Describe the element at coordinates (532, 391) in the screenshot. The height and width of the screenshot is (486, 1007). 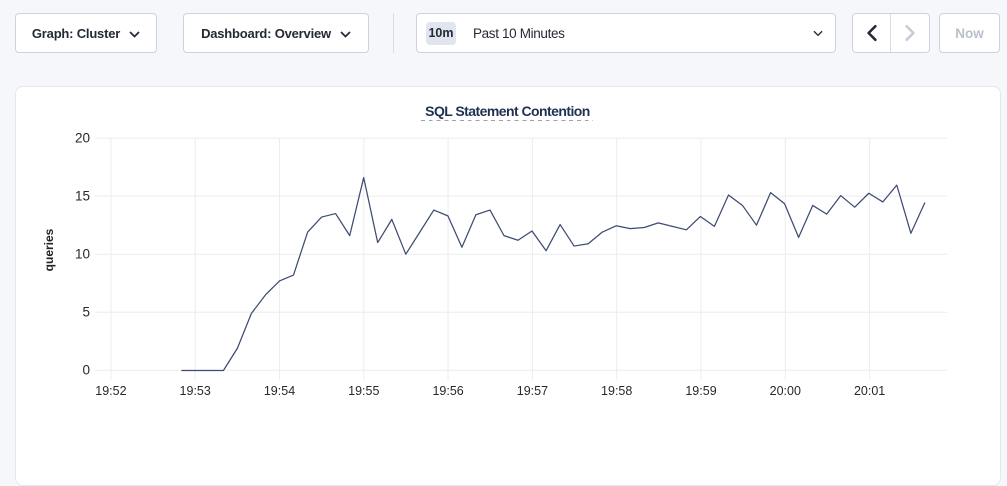
I see `svg-text: 19:57` at that location.